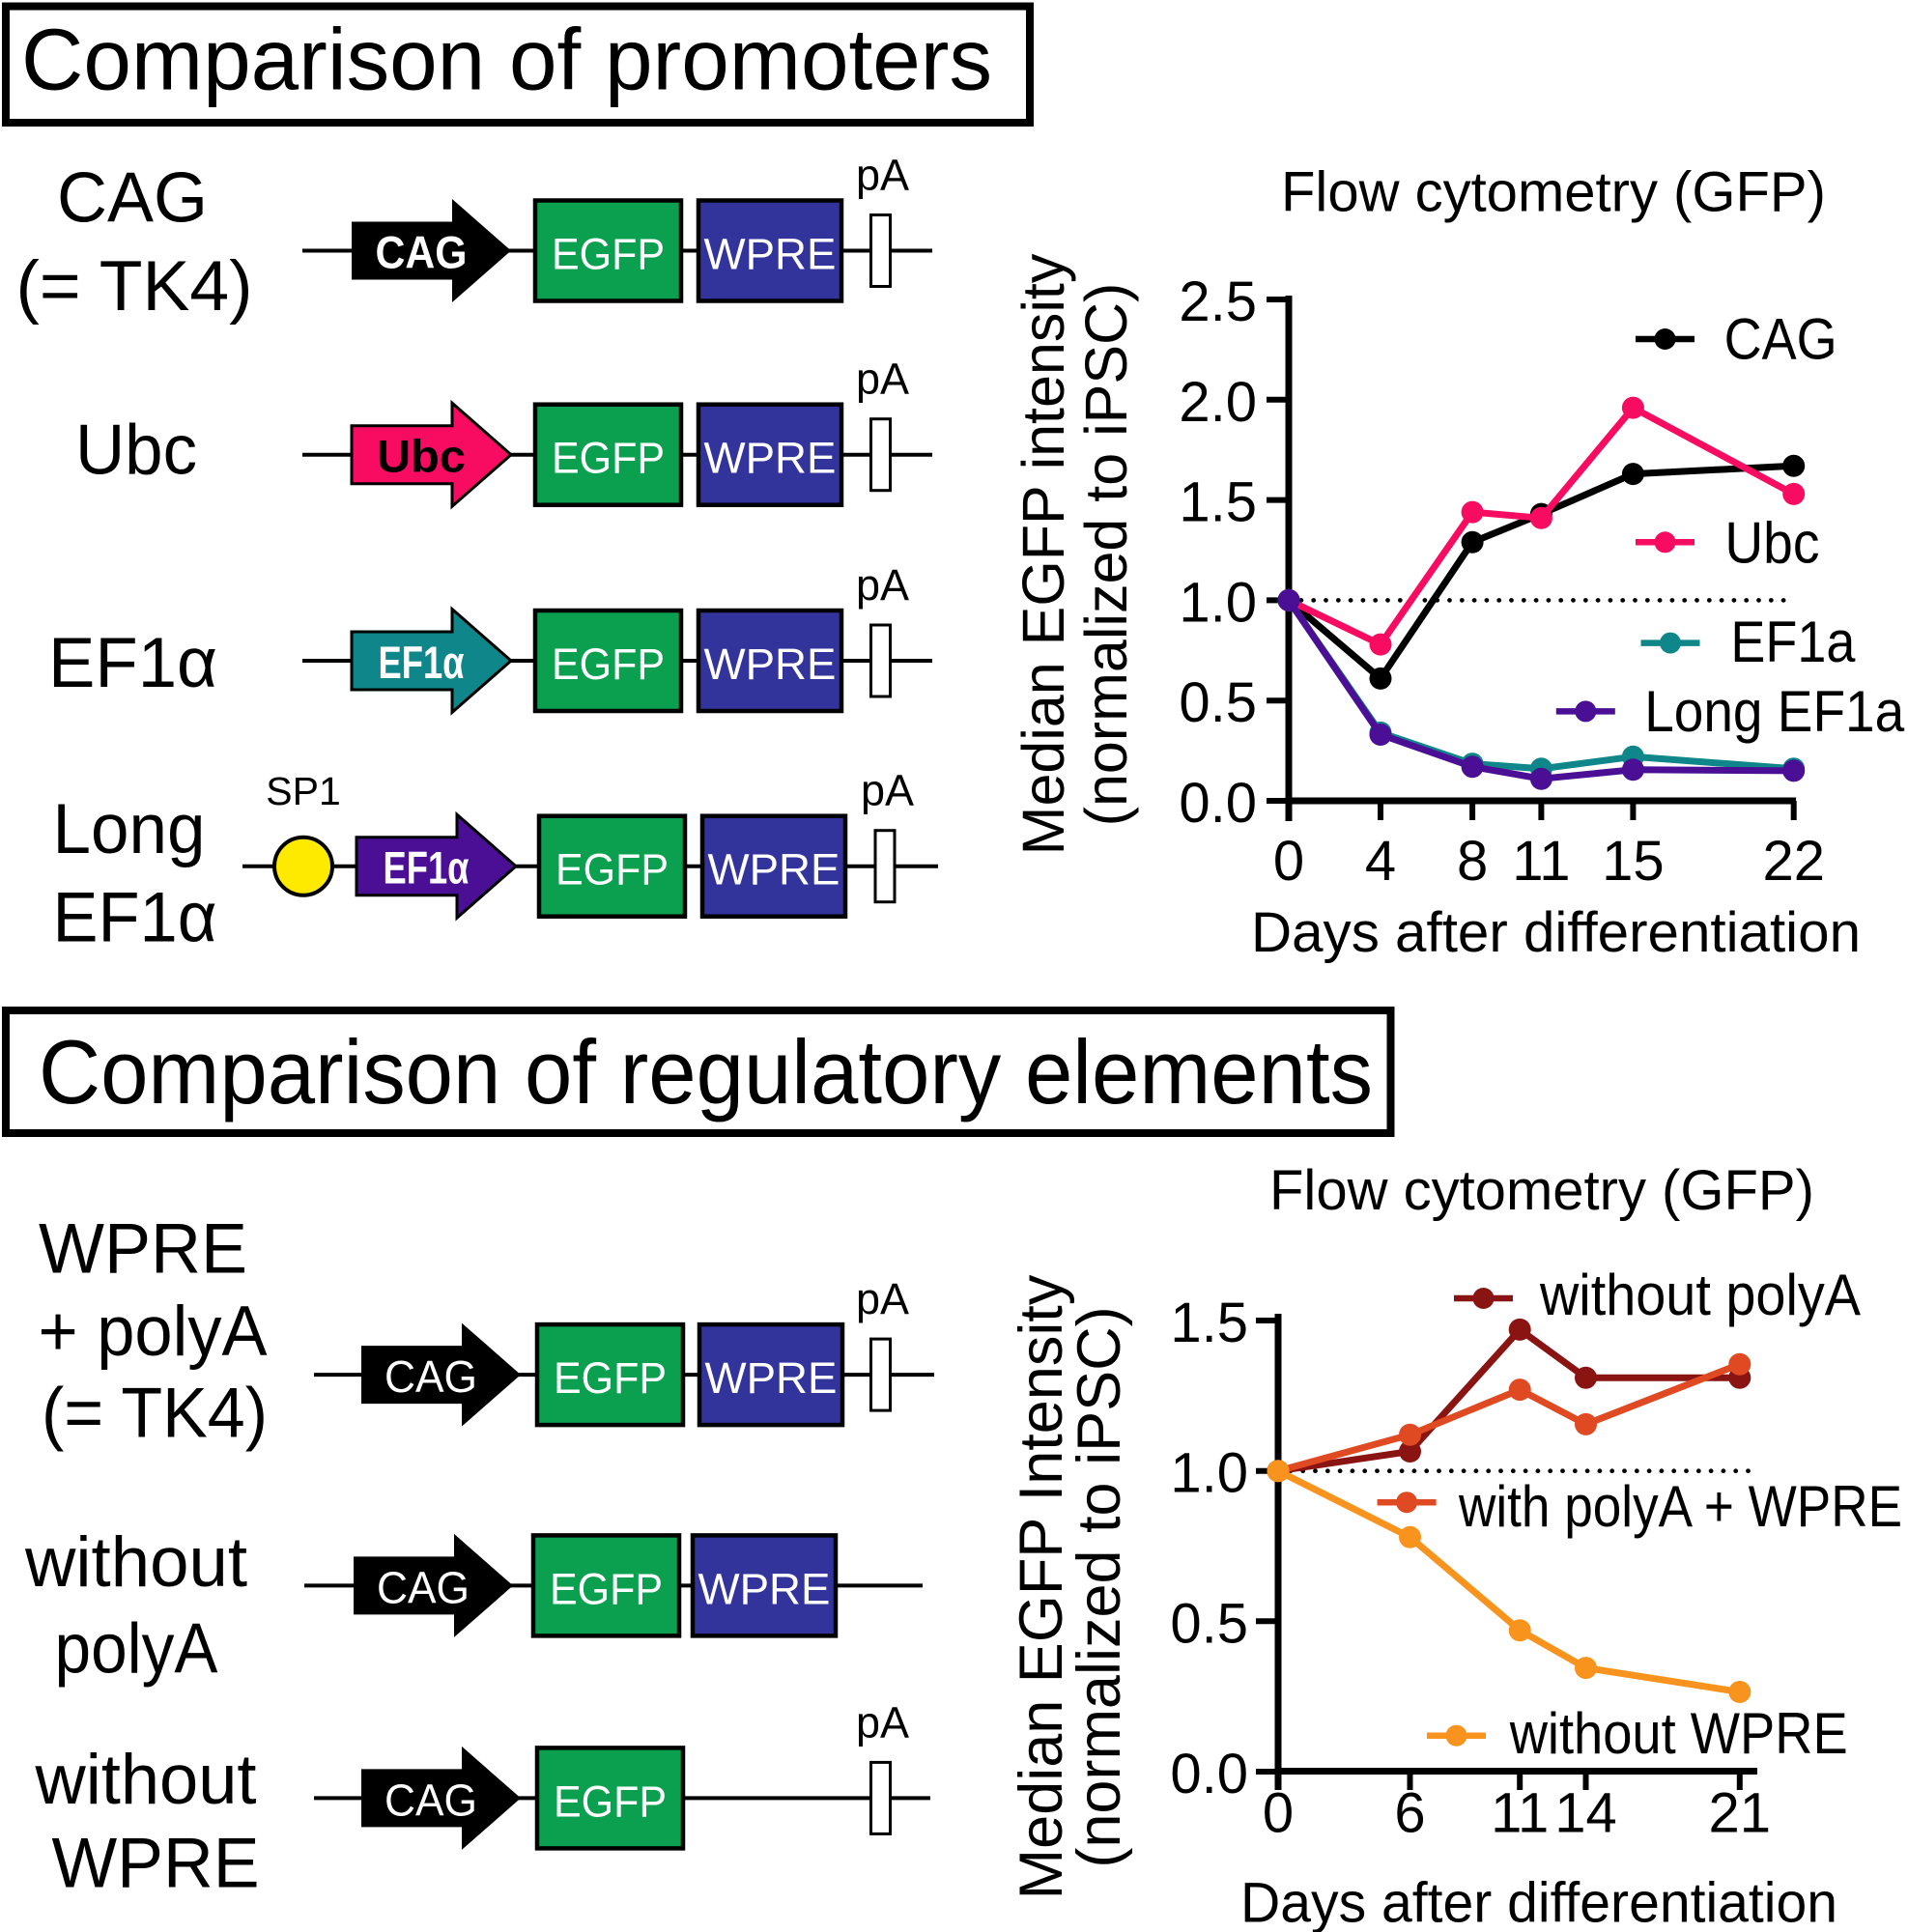 This screenshot has width=1908, height=1932. Describe the element at coordinates (153, 1332) in the screenshot. I see `svg-text: + polyA` at that location.